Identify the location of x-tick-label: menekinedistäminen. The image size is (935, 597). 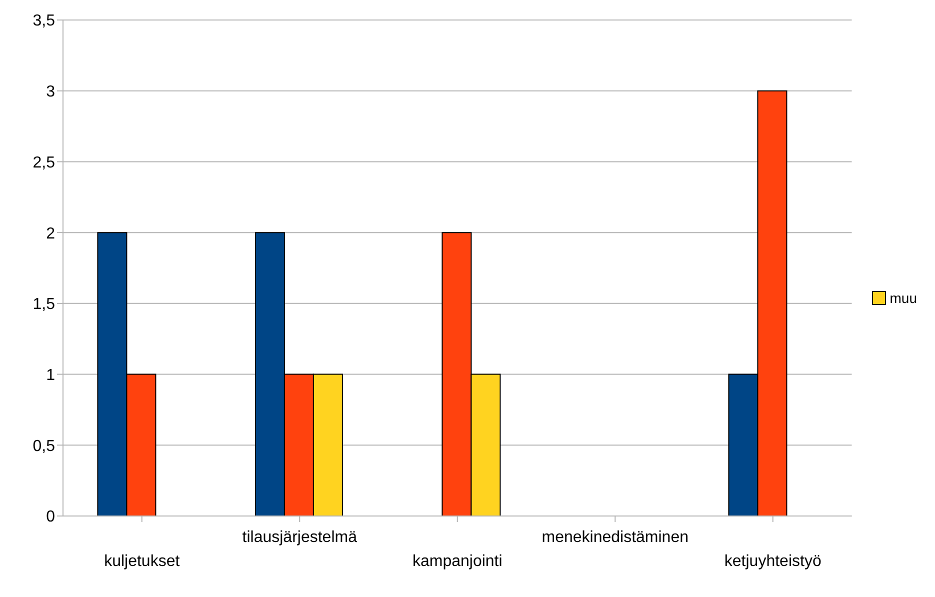
(615, 537).